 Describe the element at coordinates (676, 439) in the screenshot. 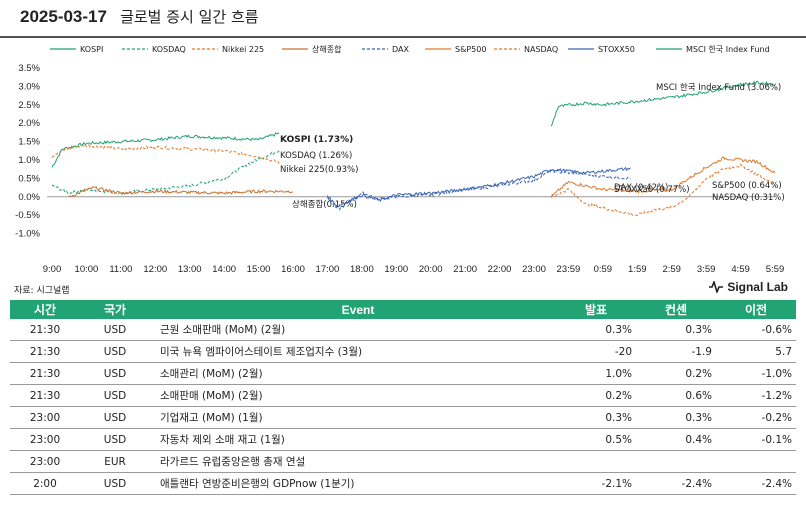

I see `cell-forecast: 0.4%` at that location.